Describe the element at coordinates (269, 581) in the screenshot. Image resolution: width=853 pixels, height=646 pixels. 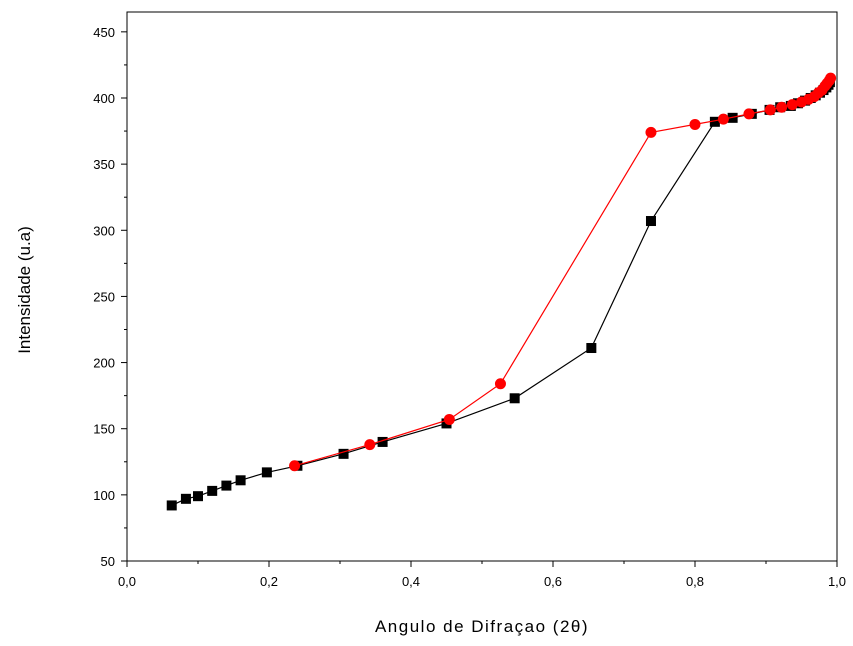
I see `x-tick-label: 0,2` at that location.